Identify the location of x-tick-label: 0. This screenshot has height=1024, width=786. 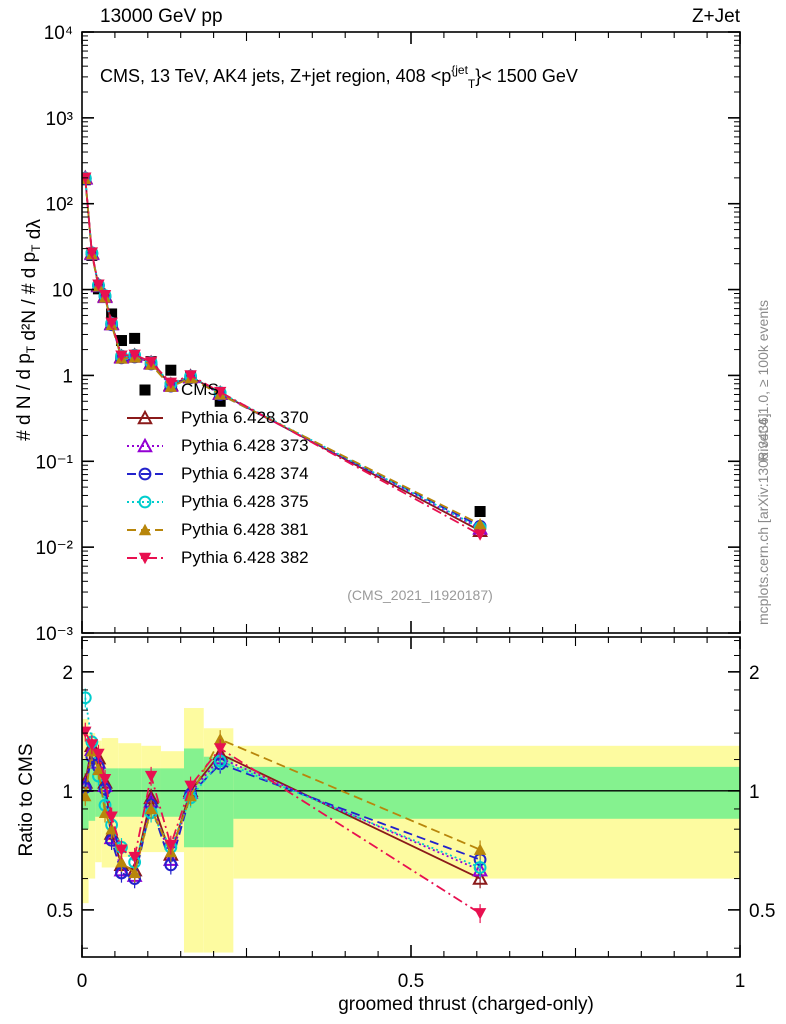
(82, 981).